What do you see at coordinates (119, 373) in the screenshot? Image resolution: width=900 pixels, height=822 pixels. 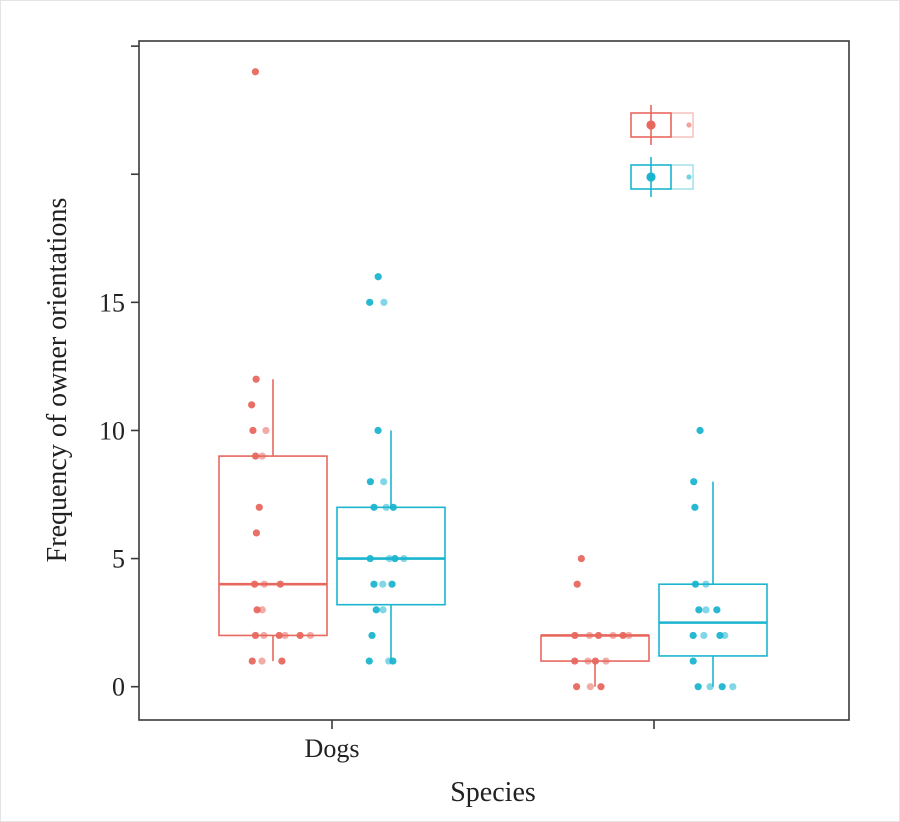 I see `y-axis: 0 5 10 15` at bounding box center [119, 373].